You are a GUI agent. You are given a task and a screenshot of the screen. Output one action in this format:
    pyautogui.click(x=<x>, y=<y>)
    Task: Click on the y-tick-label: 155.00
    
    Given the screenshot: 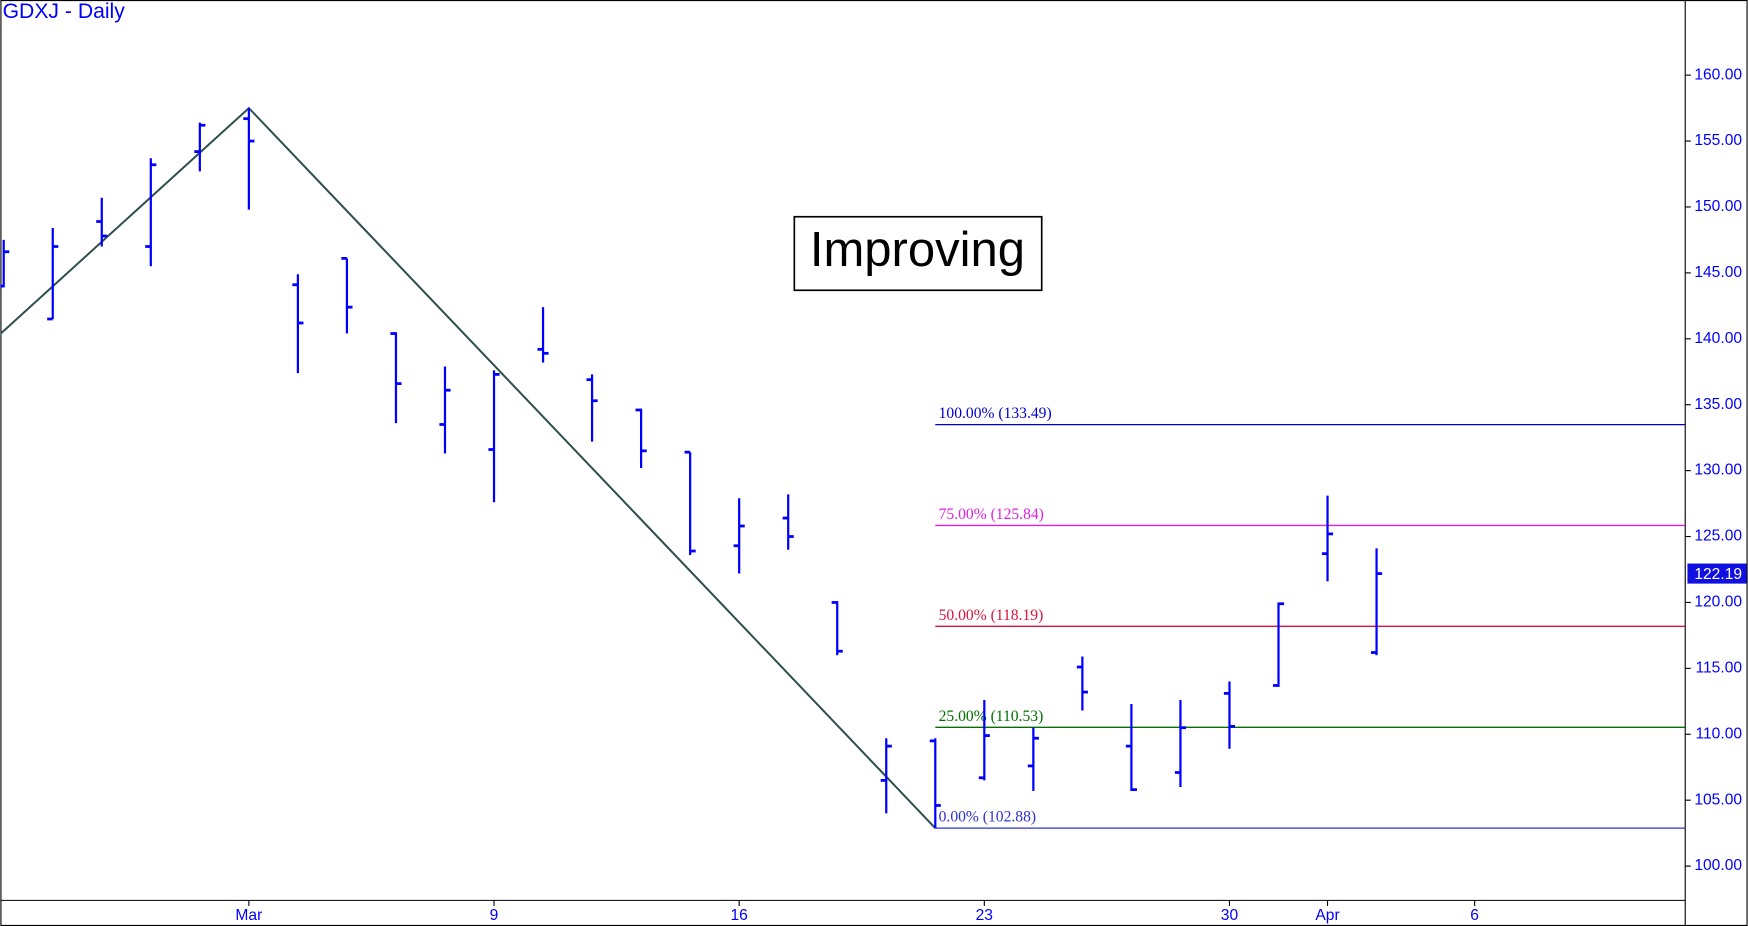 What is the action you would take?
    pyautogui.click(x=1718, y=140)
    